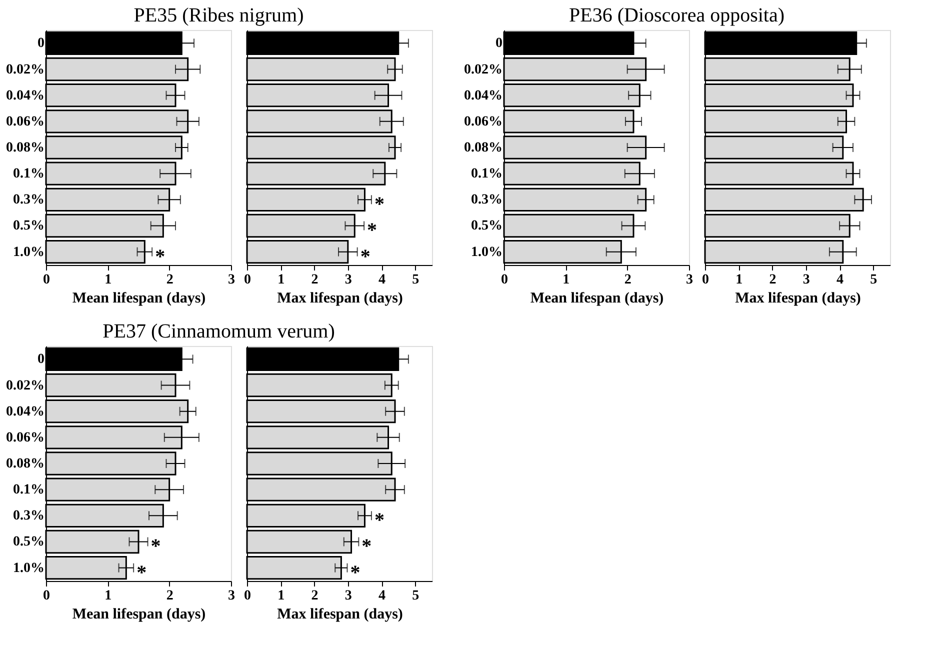  What do you see at coordinates (219, 15) in the screenshot?
I see `chart-title: PE35 (Ribes nigrum)` at bounding box center [219, 15].